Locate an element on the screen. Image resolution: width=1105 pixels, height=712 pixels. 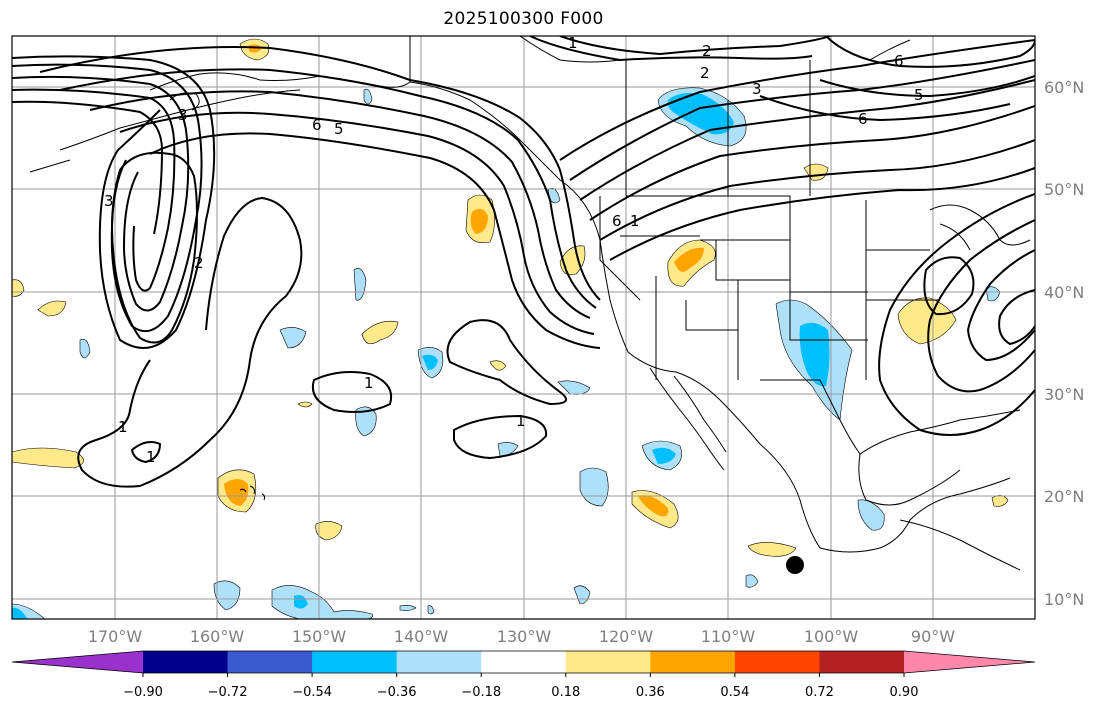
position-marker is located at coordinates (795, 565).